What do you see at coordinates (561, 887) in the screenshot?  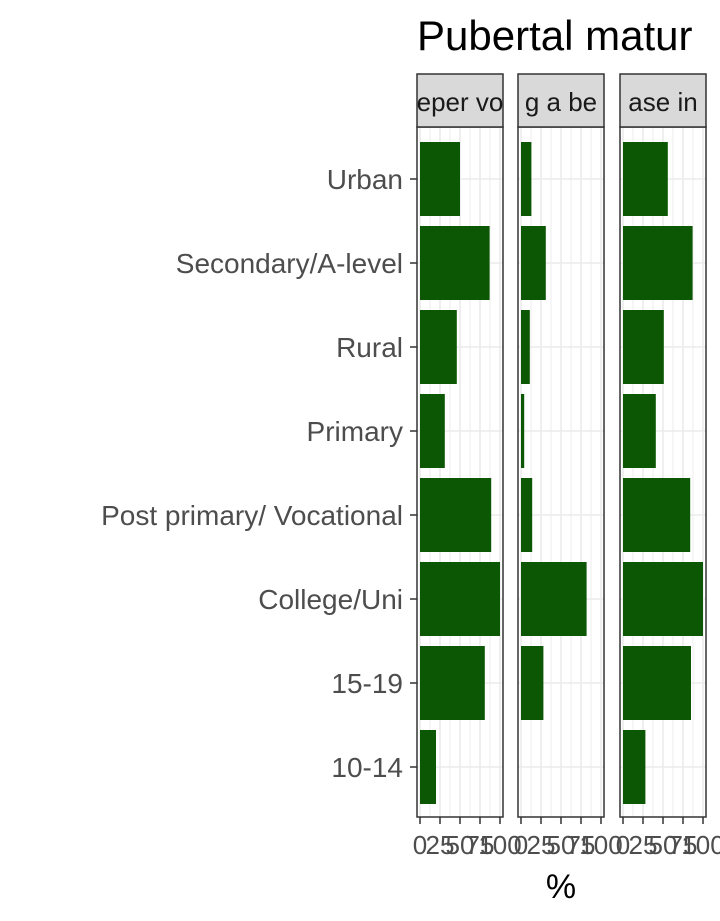 I see `x-axis-title: %` at bounding box center [561, 887].